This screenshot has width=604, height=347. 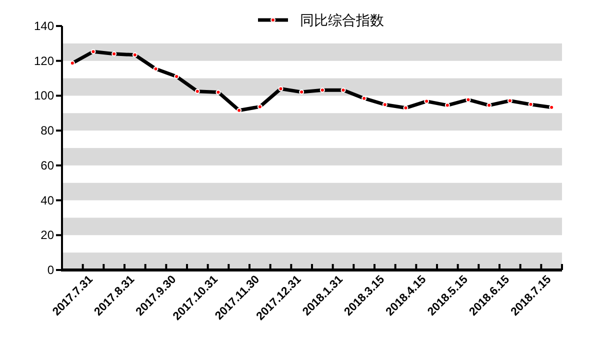 I want to click on y-tick-label: 40, so click(x=47, y=200).